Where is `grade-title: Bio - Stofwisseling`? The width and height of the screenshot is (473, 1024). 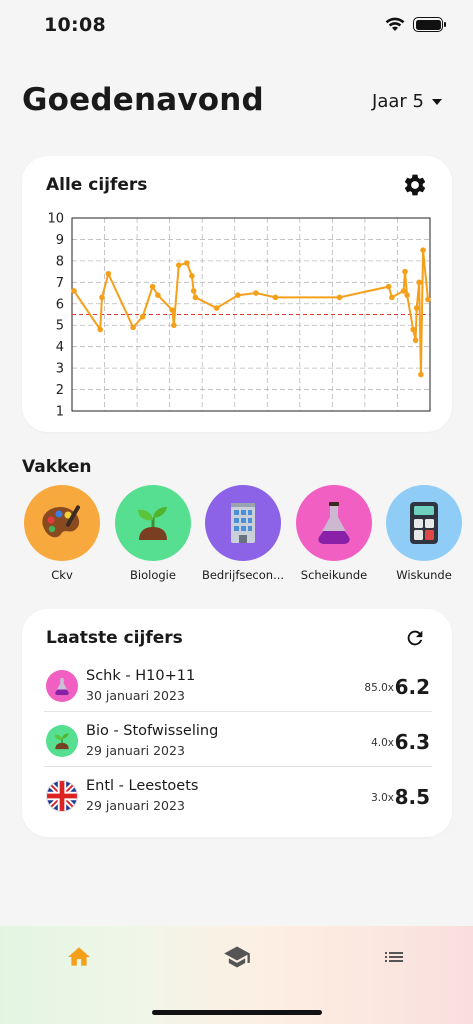
grade-title: Bio - Stofwisseling is located at coordinates (152, 731).